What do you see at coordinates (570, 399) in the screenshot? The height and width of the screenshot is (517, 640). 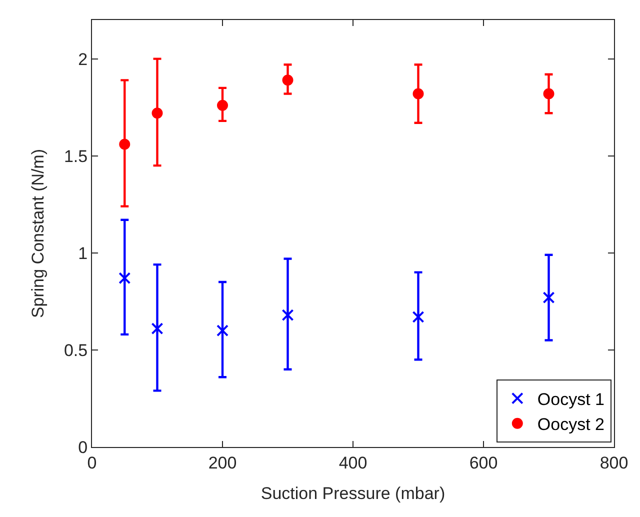 I see `legend-label: Oocyst 1` at bounding box center [570, 399].